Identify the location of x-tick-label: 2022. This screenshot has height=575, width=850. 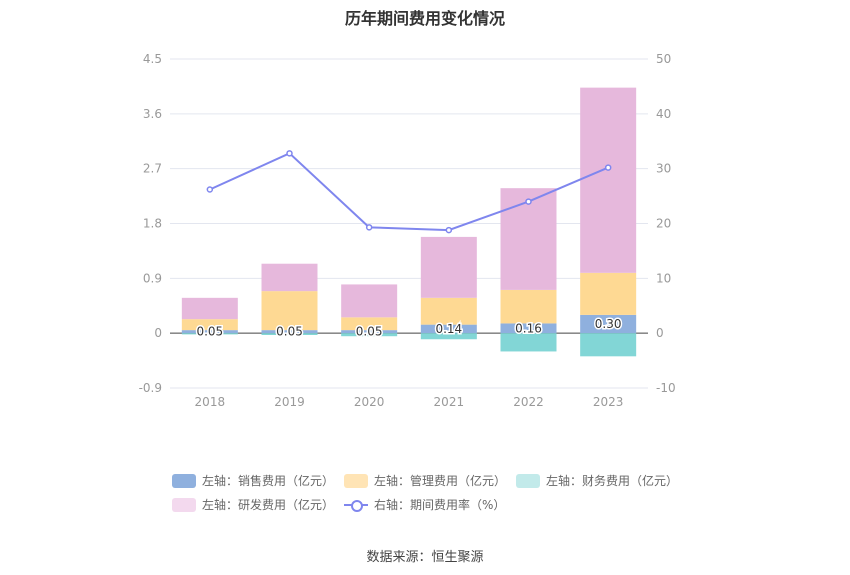
(528, 402).